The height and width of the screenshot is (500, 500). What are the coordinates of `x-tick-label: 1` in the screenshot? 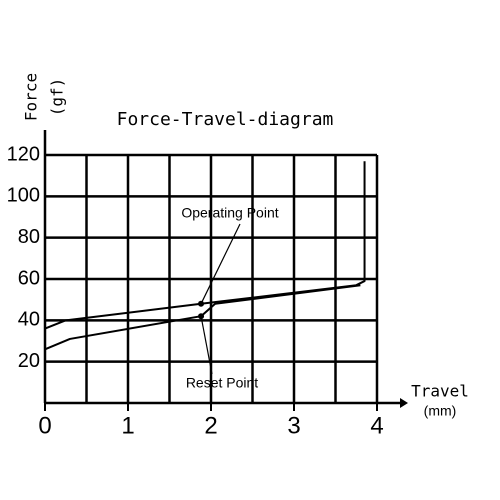 It's located at (127, 425).